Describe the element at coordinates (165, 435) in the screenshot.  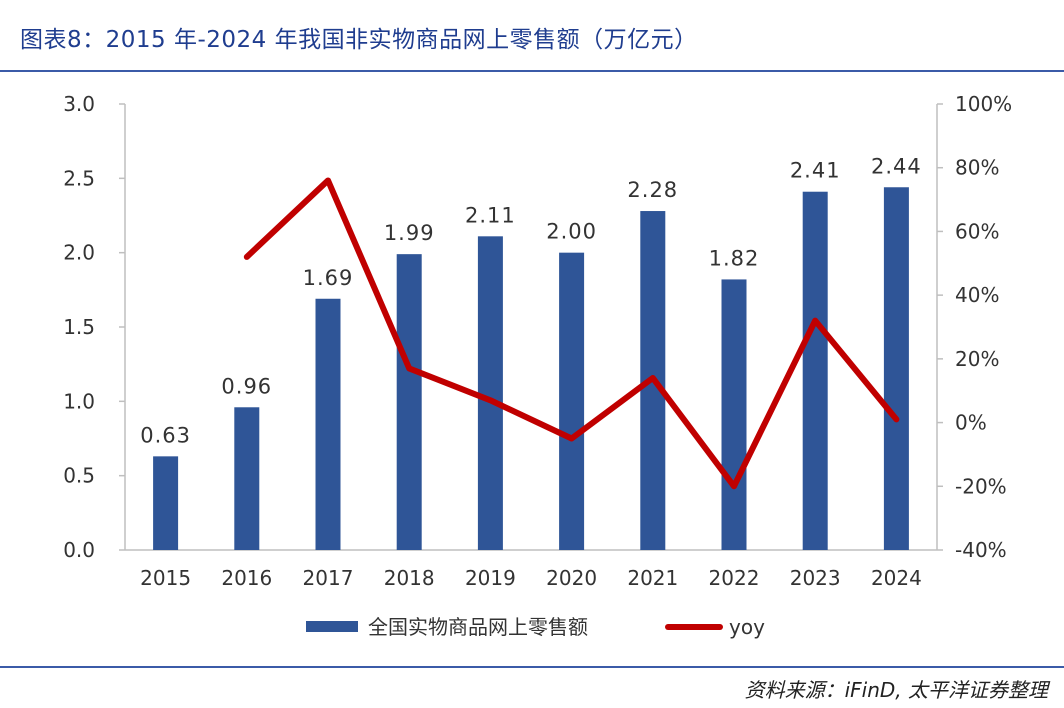
I see `bar-value-label: 0.63` at that location.